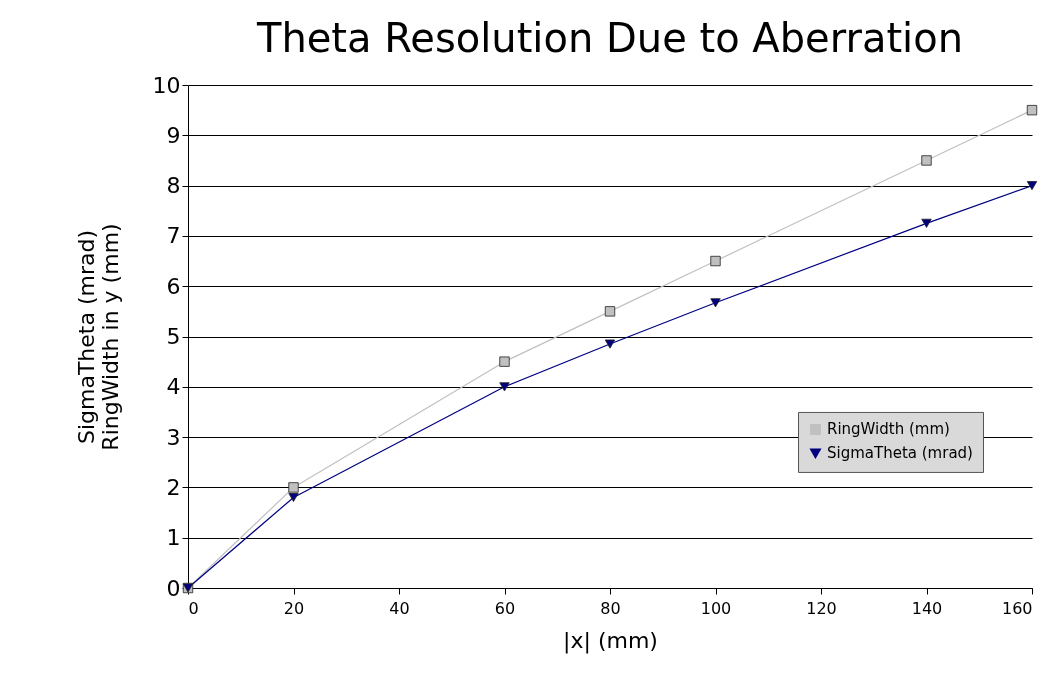 The width and height of the screenshot is (1054, 688). I want to click on x-tick-label: 0, so click(193, 608).